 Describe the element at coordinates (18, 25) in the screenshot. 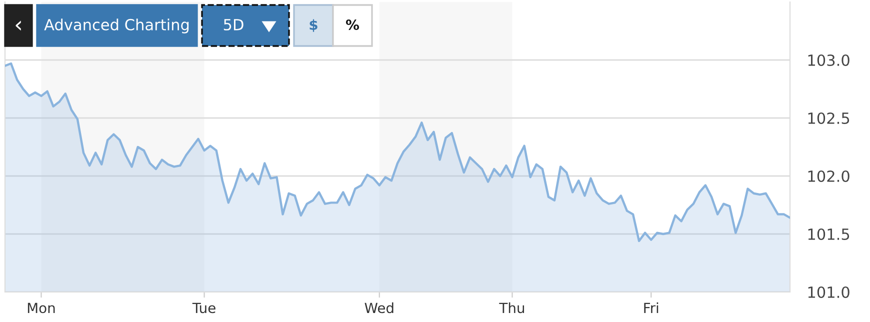

I see `annotation: ‹` at that location.